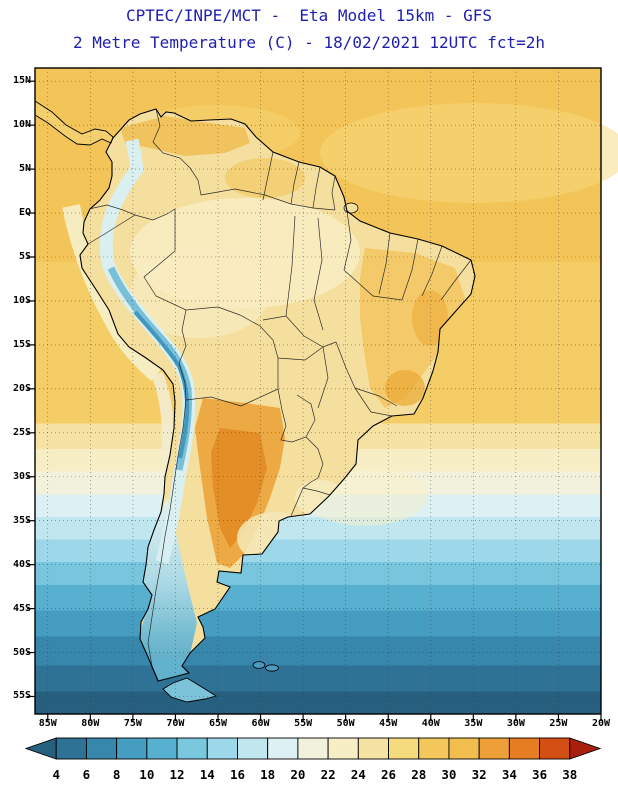  What do you see at coordinates (309, 15) in the screenshot?
I see `map-title-line1: CPTEC/INPE/MCT - Eta Model 15km - GFS` at bounding box center [309, 15].